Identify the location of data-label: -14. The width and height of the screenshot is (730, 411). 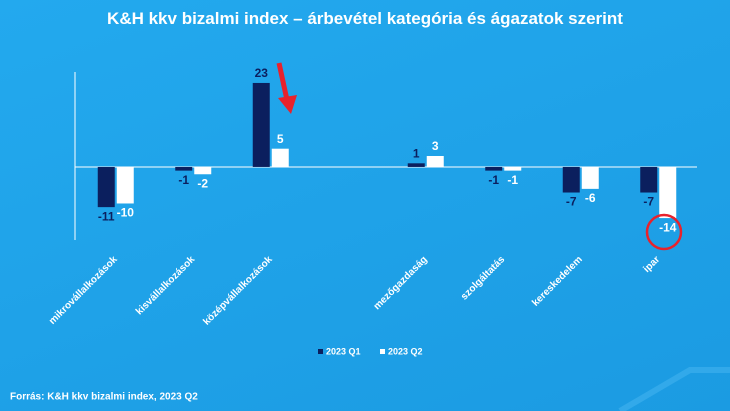
(668, 227).